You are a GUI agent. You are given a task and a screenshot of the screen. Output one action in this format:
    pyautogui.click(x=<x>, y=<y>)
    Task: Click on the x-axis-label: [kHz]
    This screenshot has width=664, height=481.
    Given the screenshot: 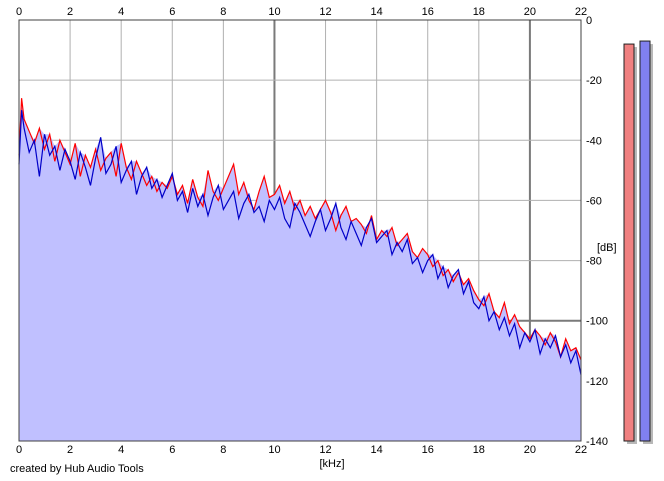 What is the action you would take?
    pyautogui.click(x=331, y=464)
    